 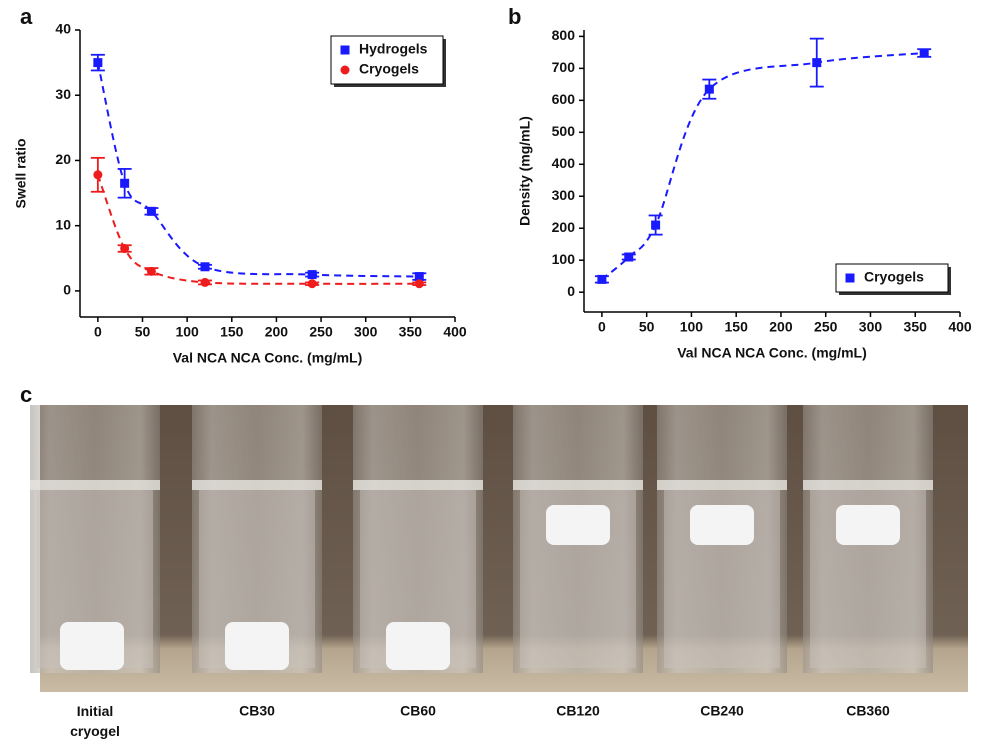 I want to click on y-tick-label: 10, so click(x=63, y=224).